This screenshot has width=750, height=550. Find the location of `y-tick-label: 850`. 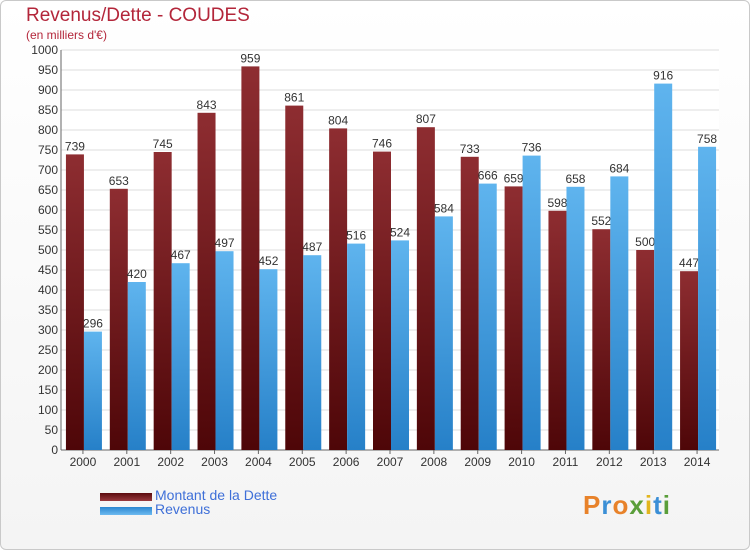

y-tick-label: 850 is located at coordinates (48, 110).